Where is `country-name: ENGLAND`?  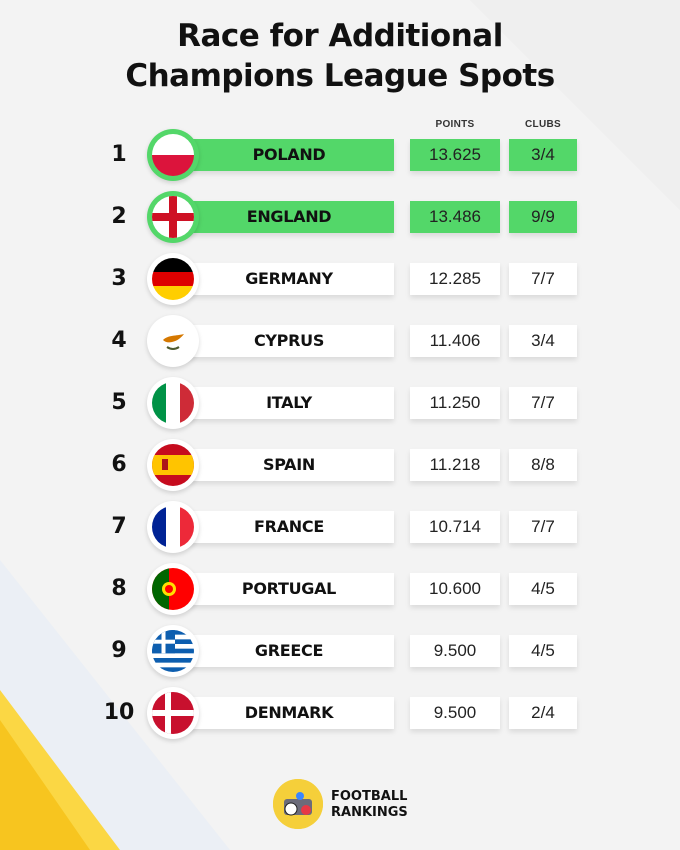
country-name: ENGLAND is located at coordinates (289, 216).